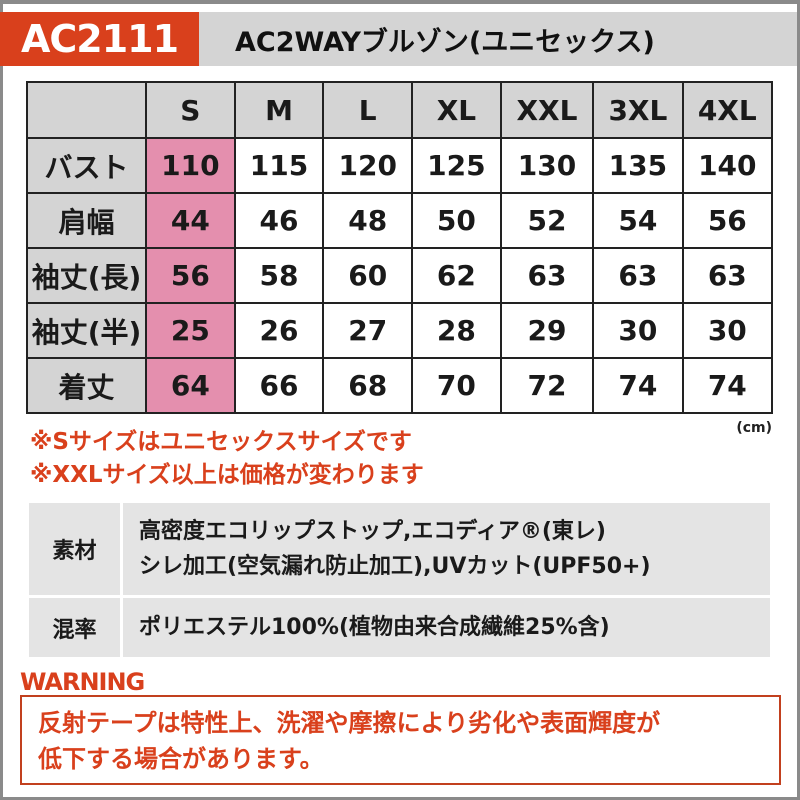 This screenshot has width=800, height=800. Describe the element at coordinates (456, 275) in the screenshot. I see `measure-value: 62` at that location.